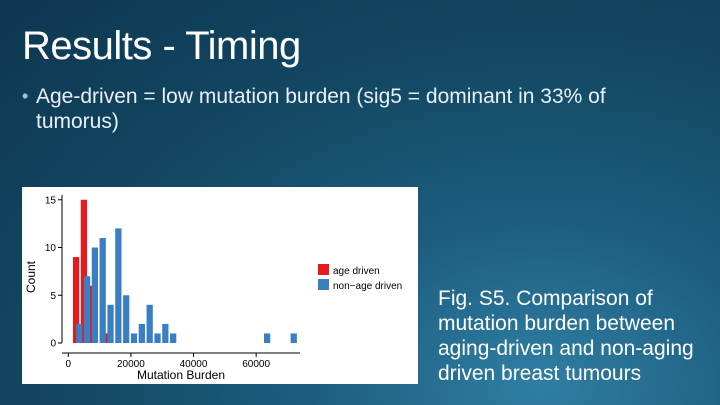 The image size is (720, 405). I want to click on x-ticks: 0 20000 40000 60000, so click(167, 361).